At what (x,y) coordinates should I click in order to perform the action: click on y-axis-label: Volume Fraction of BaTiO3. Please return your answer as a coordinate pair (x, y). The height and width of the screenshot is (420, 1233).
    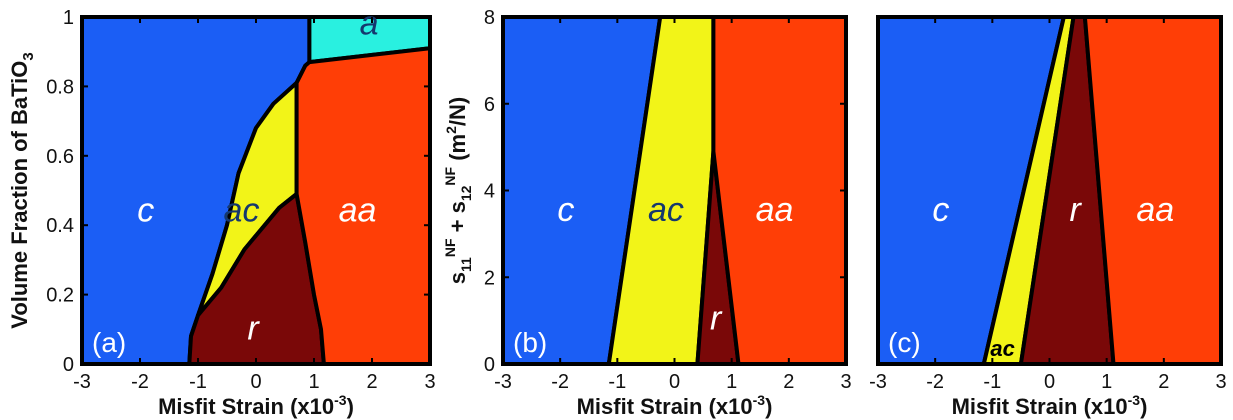
    Looking at the image, I should click on (22, 190).